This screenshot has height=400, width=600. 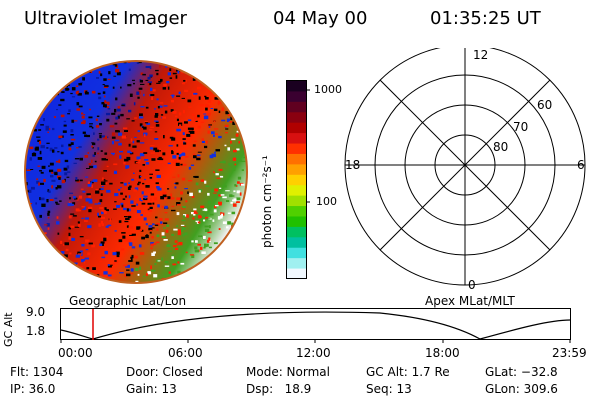 What do you see at coordinates (164, 372) in the screenshot?
I see `door-status: Door: Closed` at bounding box center [164, 372].